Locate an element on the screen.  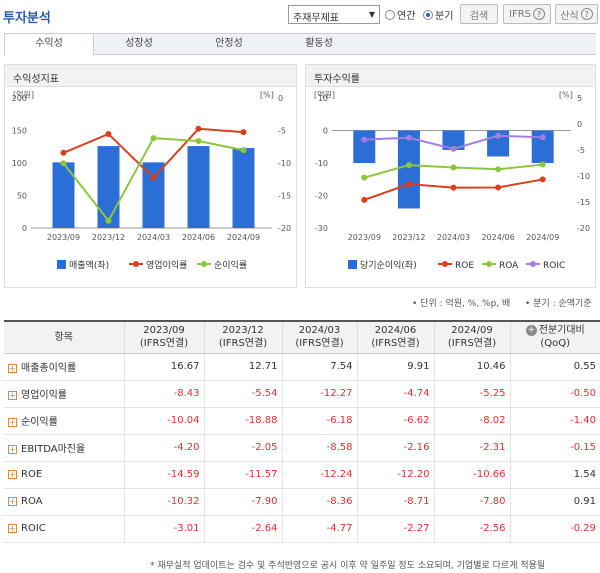
legend-swatch is located at coordinates (61, 264).